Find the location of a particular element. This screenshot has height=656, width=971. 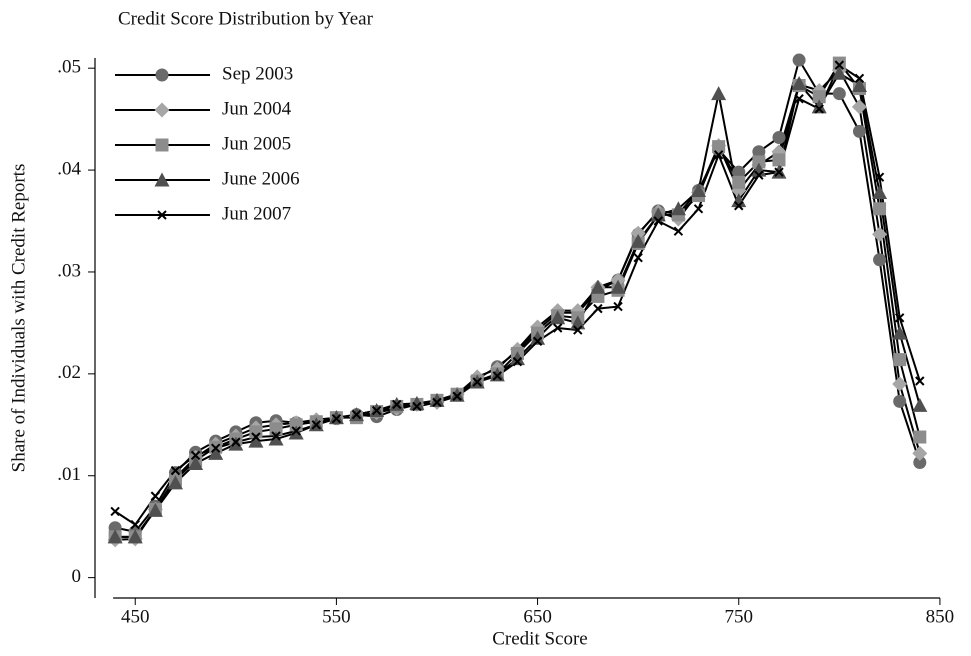

x-tick-label: 550 is located at coordinates (336, 616).